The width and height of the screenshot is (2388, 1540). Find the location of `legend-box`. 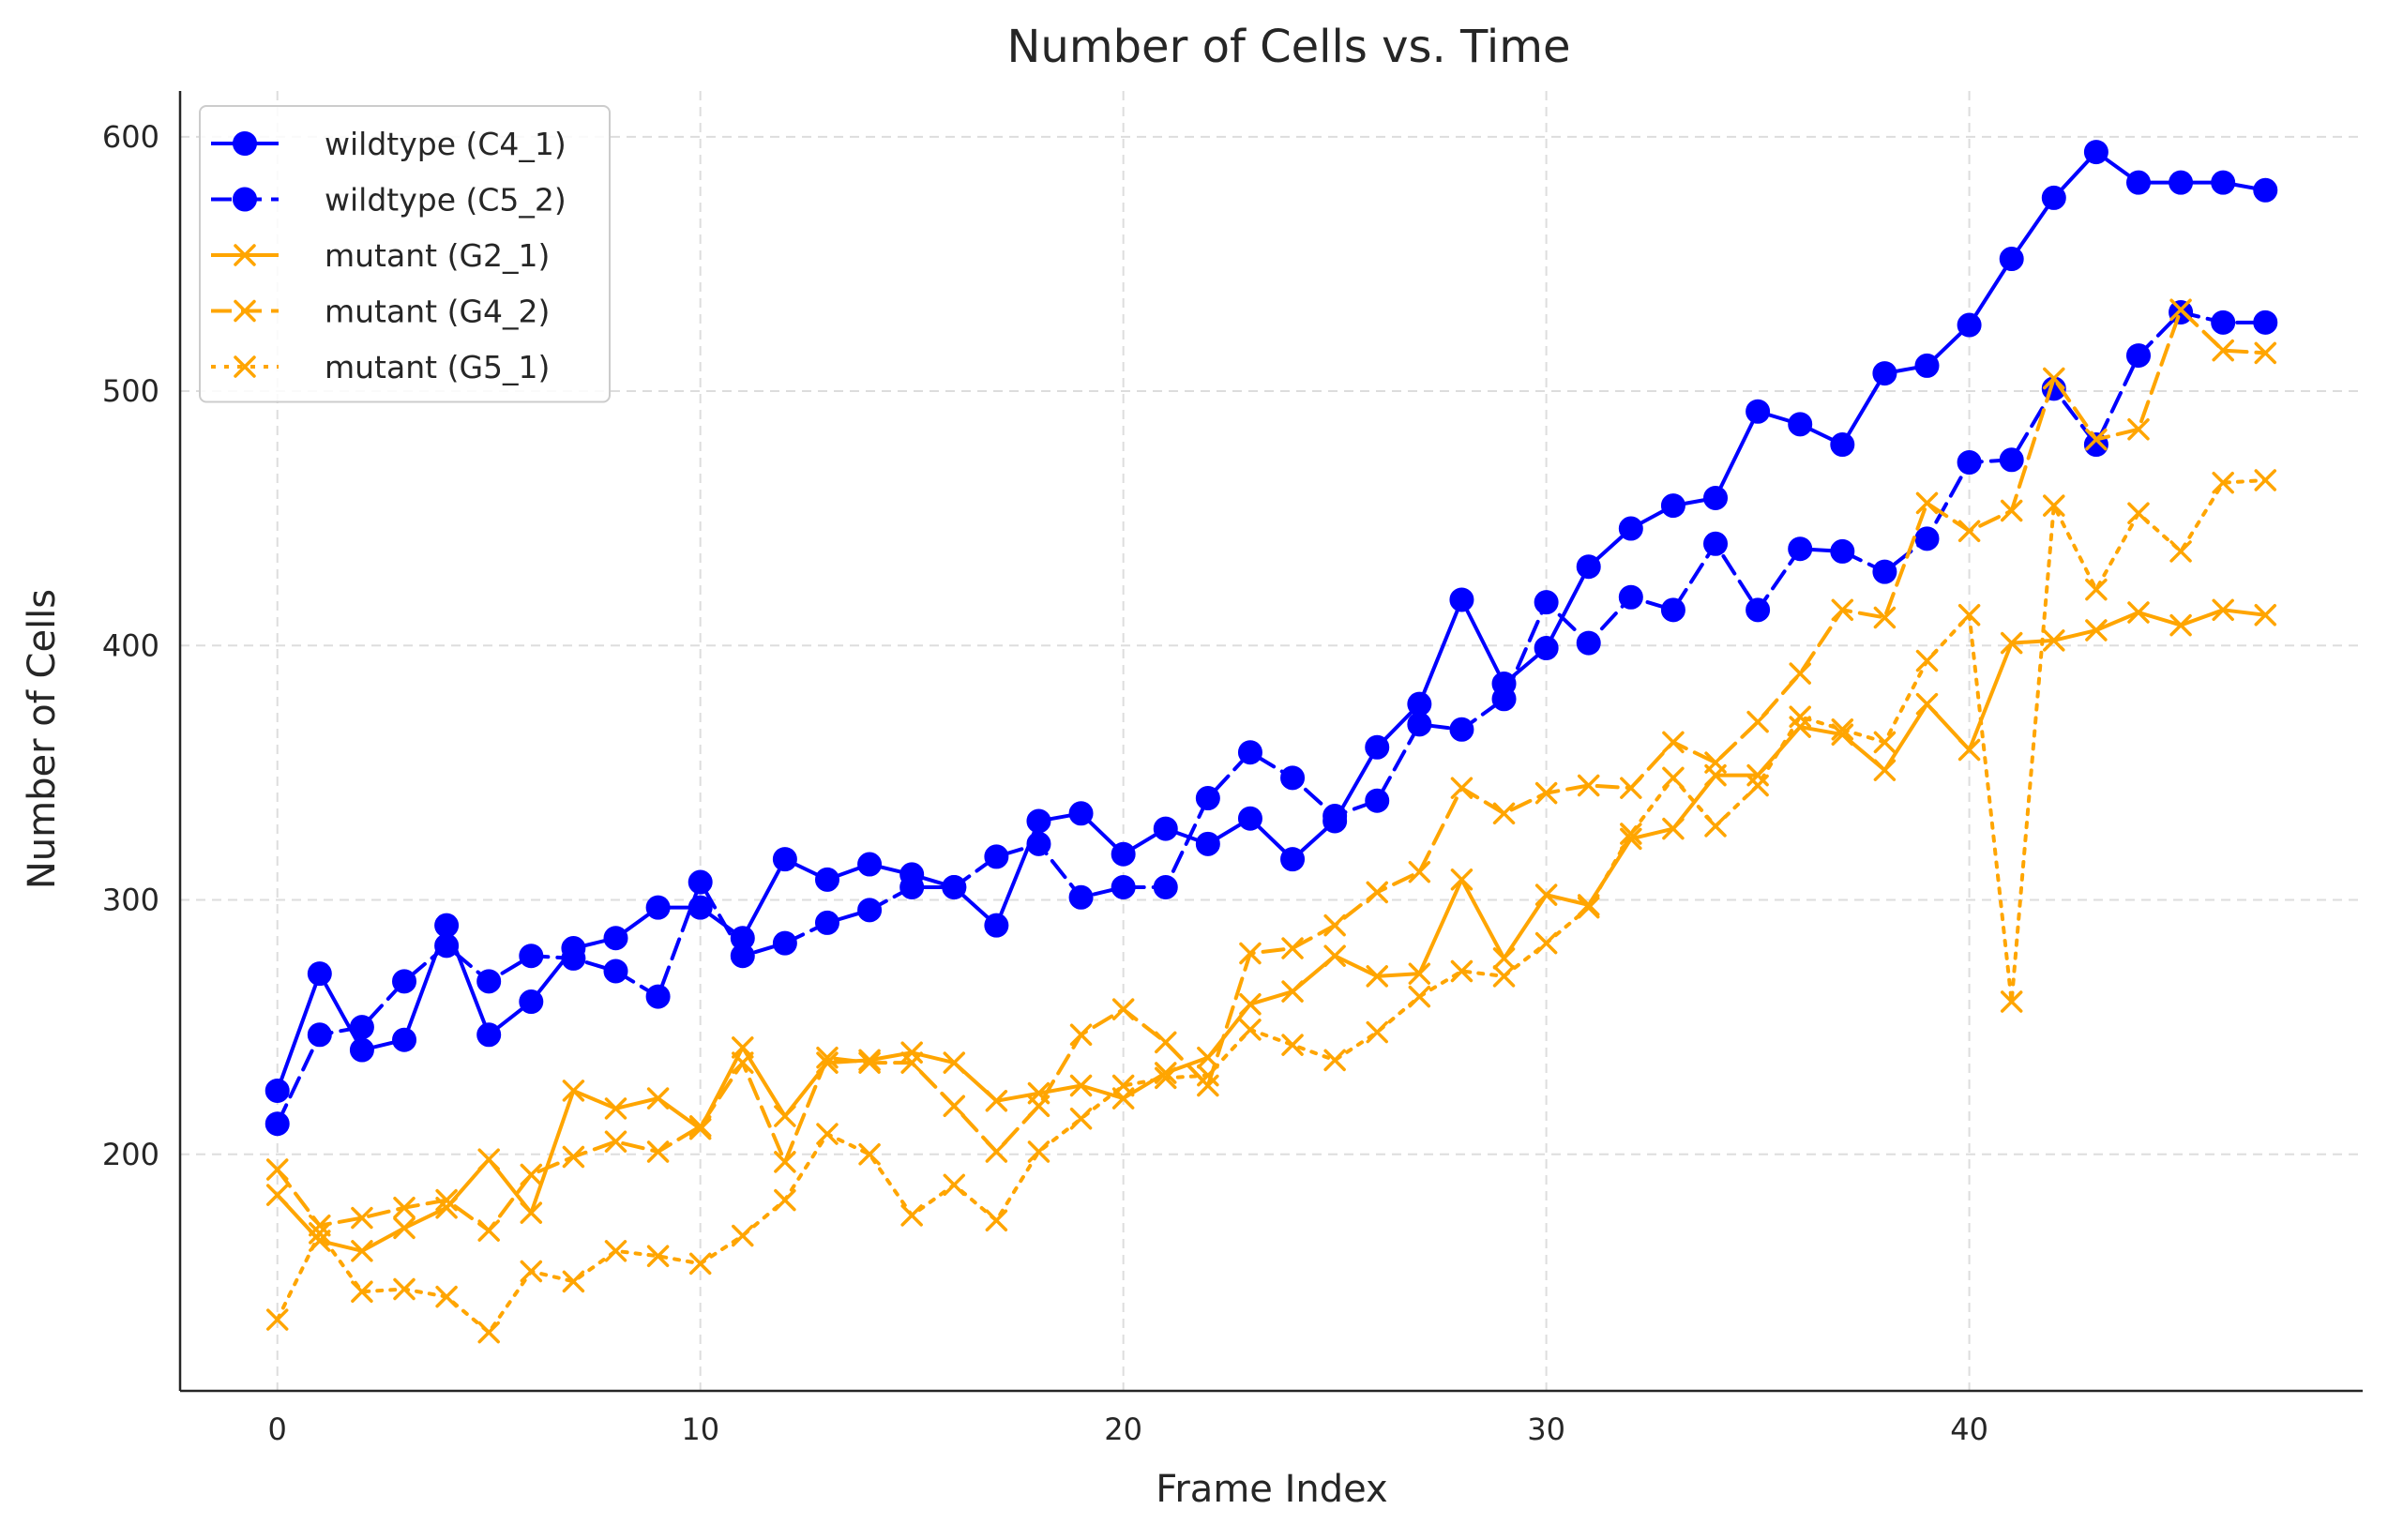

legend-box is located at coordinates (405, 254).